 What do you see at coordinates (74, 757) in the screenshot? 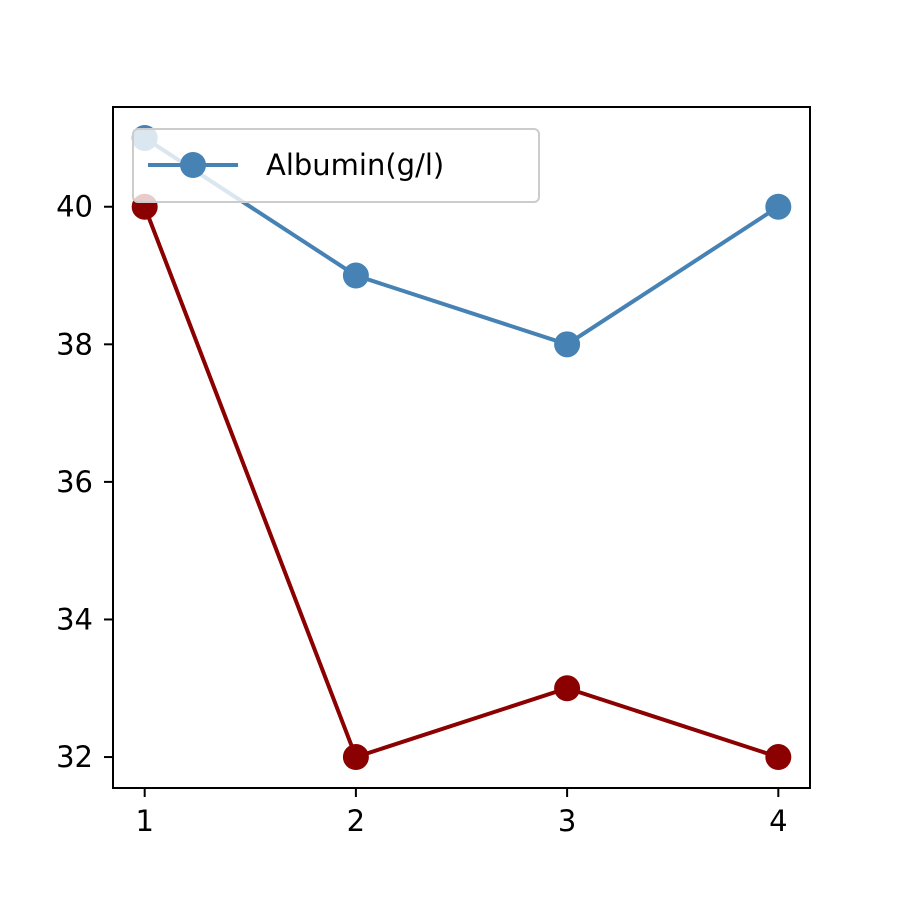
I see `y-tick-label: 32` at bounding box center [74, 757].